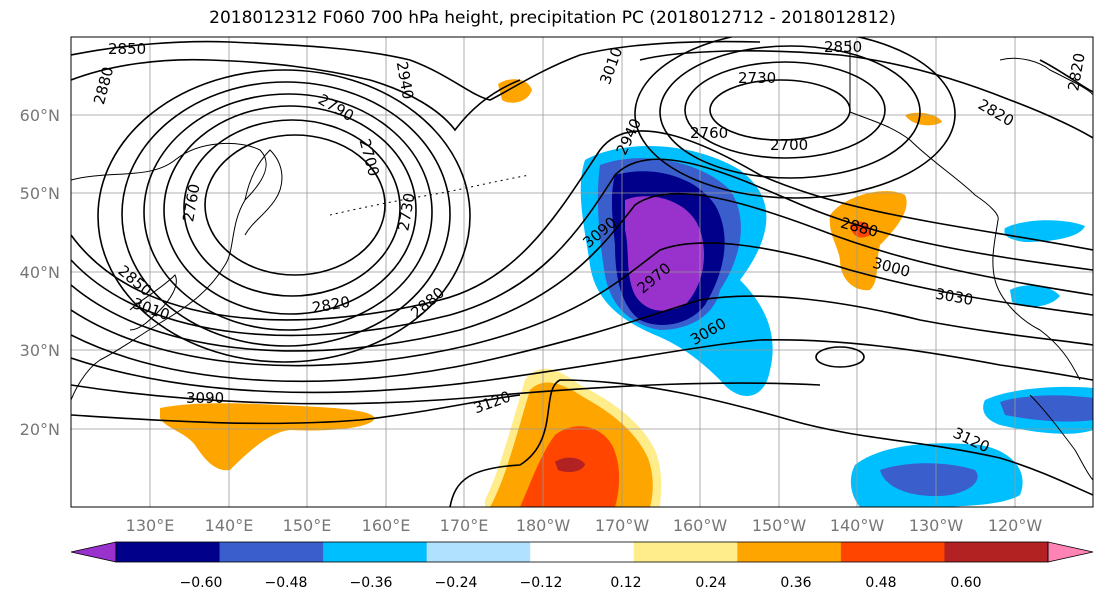 The height and width of the screenshot is (601, 1105). Describe the element at coordinates (1046, 408) in the screenshot. I see `shade-bluemid-e` at that location.